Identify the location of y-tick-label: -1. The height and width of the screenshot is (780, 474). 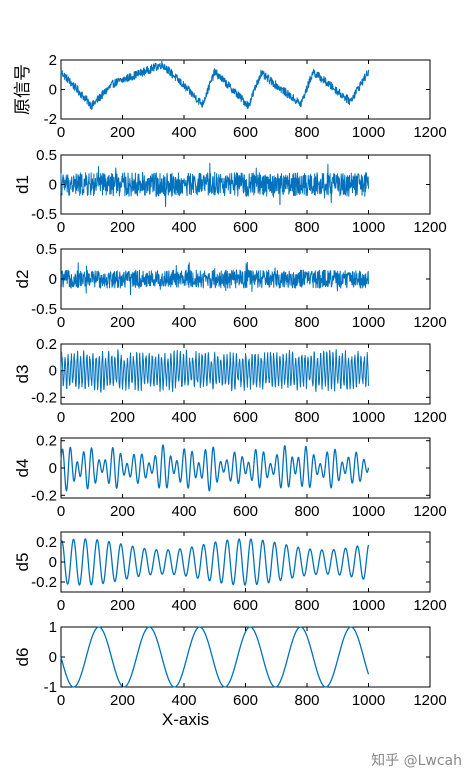
(50, 687).